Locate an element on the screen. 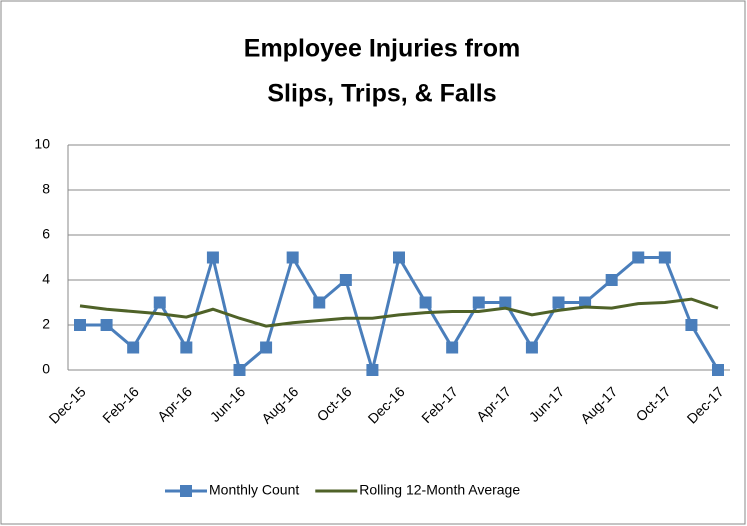  y-tick-label: 8 is located at coordinates (46, 189).